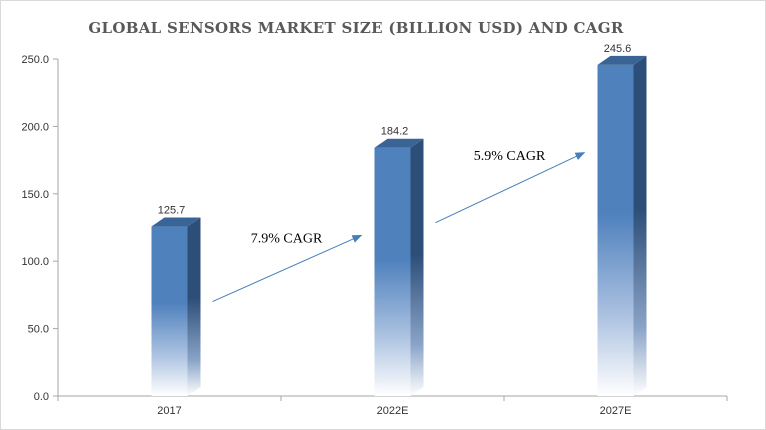 This screenshot has width=766, height=430. I want to click on y-tick-label: 100.0, so click(35, 262).